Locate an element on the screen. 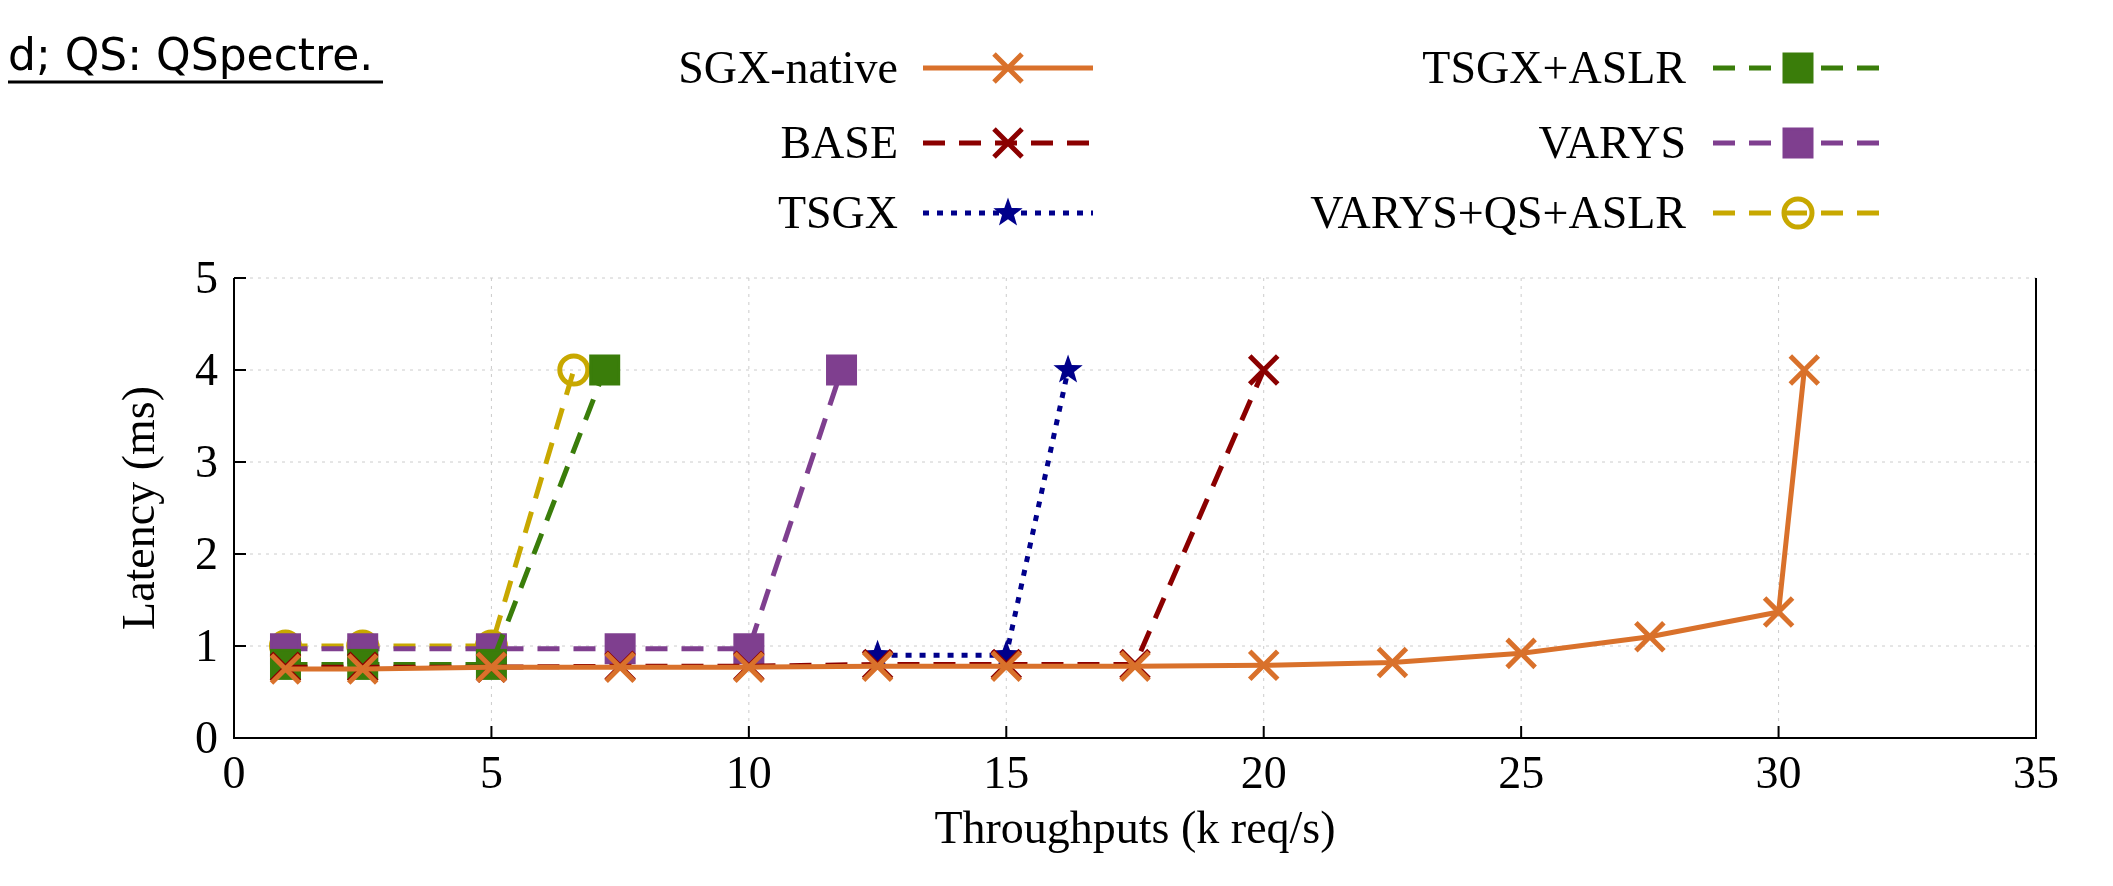 The image size is (2113, 886). legend-label: VARYS+QS+ASLR is located at coordinates (1498, 212).